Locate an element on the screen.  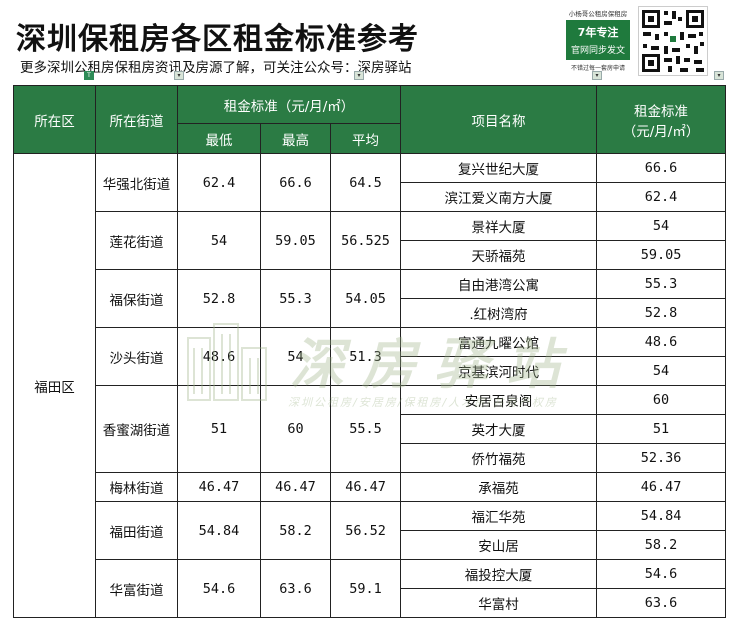
project-rent: 63.6 is located at coordinates (661, 603).